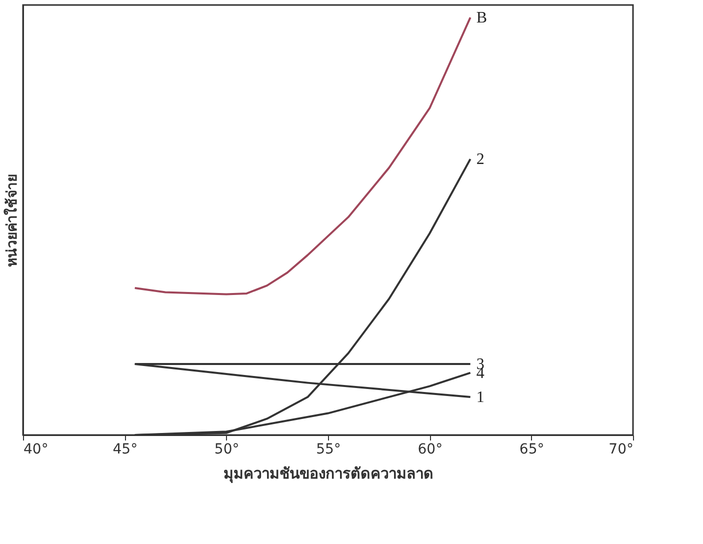  I want to click on x-tick-label: 40°, so click(36, 450).